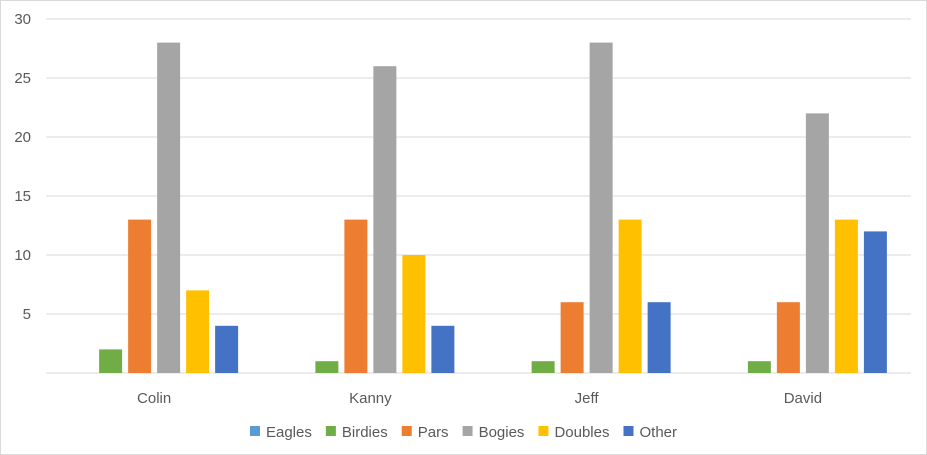  Describe the element at coordinates (628, 431) in the screenshot. I see `legend-swatch-other` at that location.